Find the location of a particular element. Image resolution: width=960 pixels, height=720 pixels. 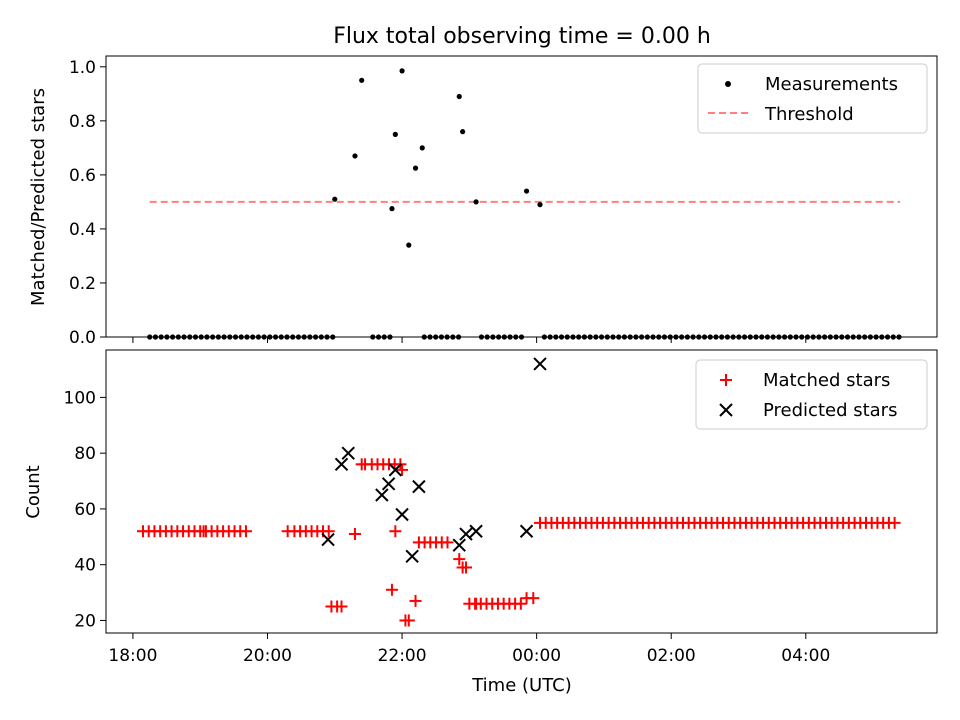

bottom-y-tick-label: 20 is located at coordinates (85, 621).